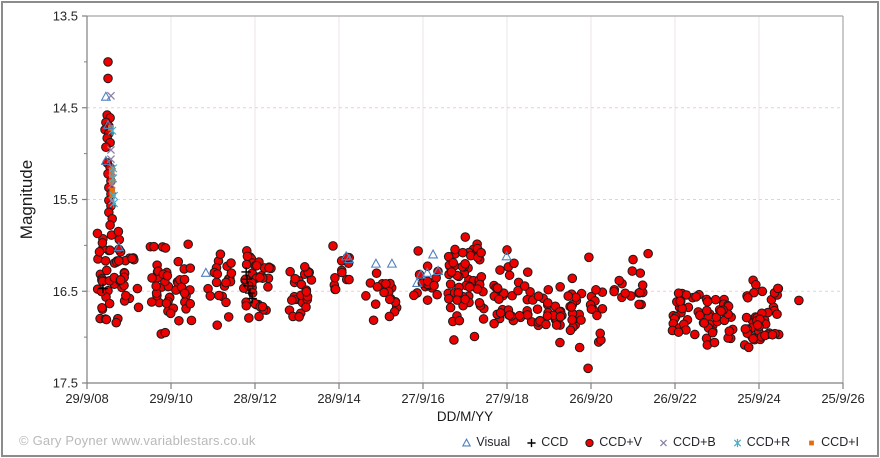 This screenshot has width=880, height=458. Describe the element at coordinates (65, 107) in the screenshot. I see `y-tick-label: 14.5` at that location.